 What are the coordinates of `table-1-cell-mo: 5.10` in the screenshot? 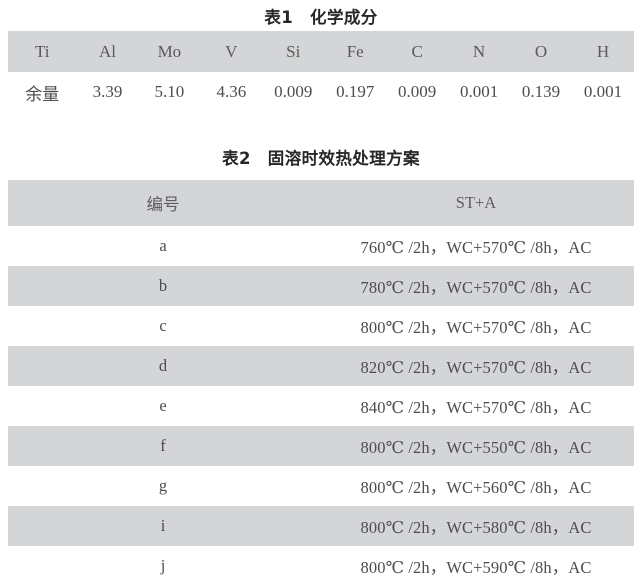 It's located at (169, 91).